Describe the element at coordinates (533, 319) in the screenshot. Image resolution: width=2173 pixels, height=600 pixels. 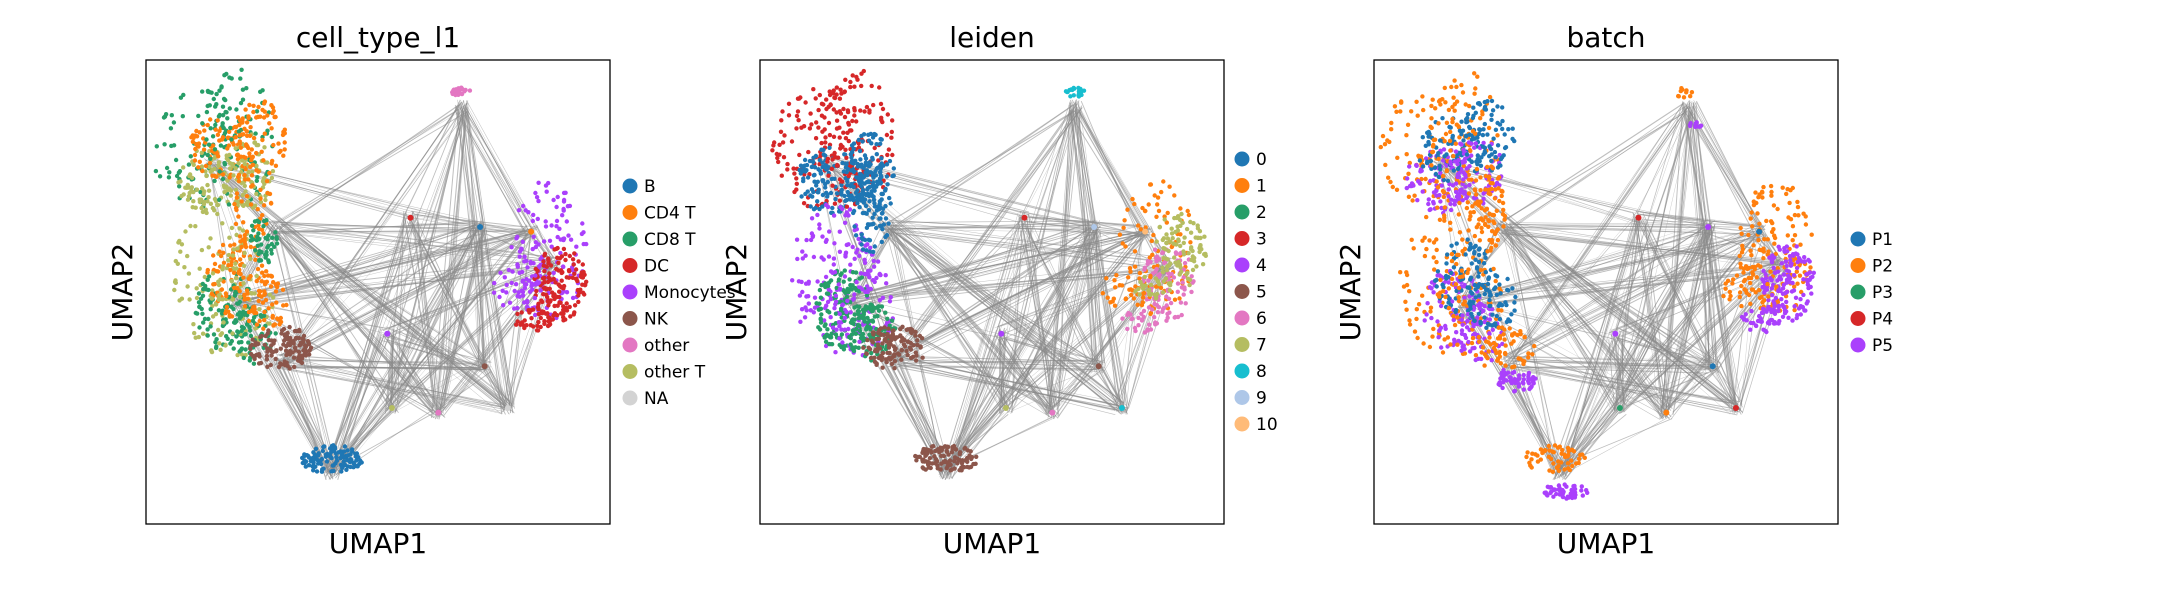
I see `point-cloud-mono` at that location.